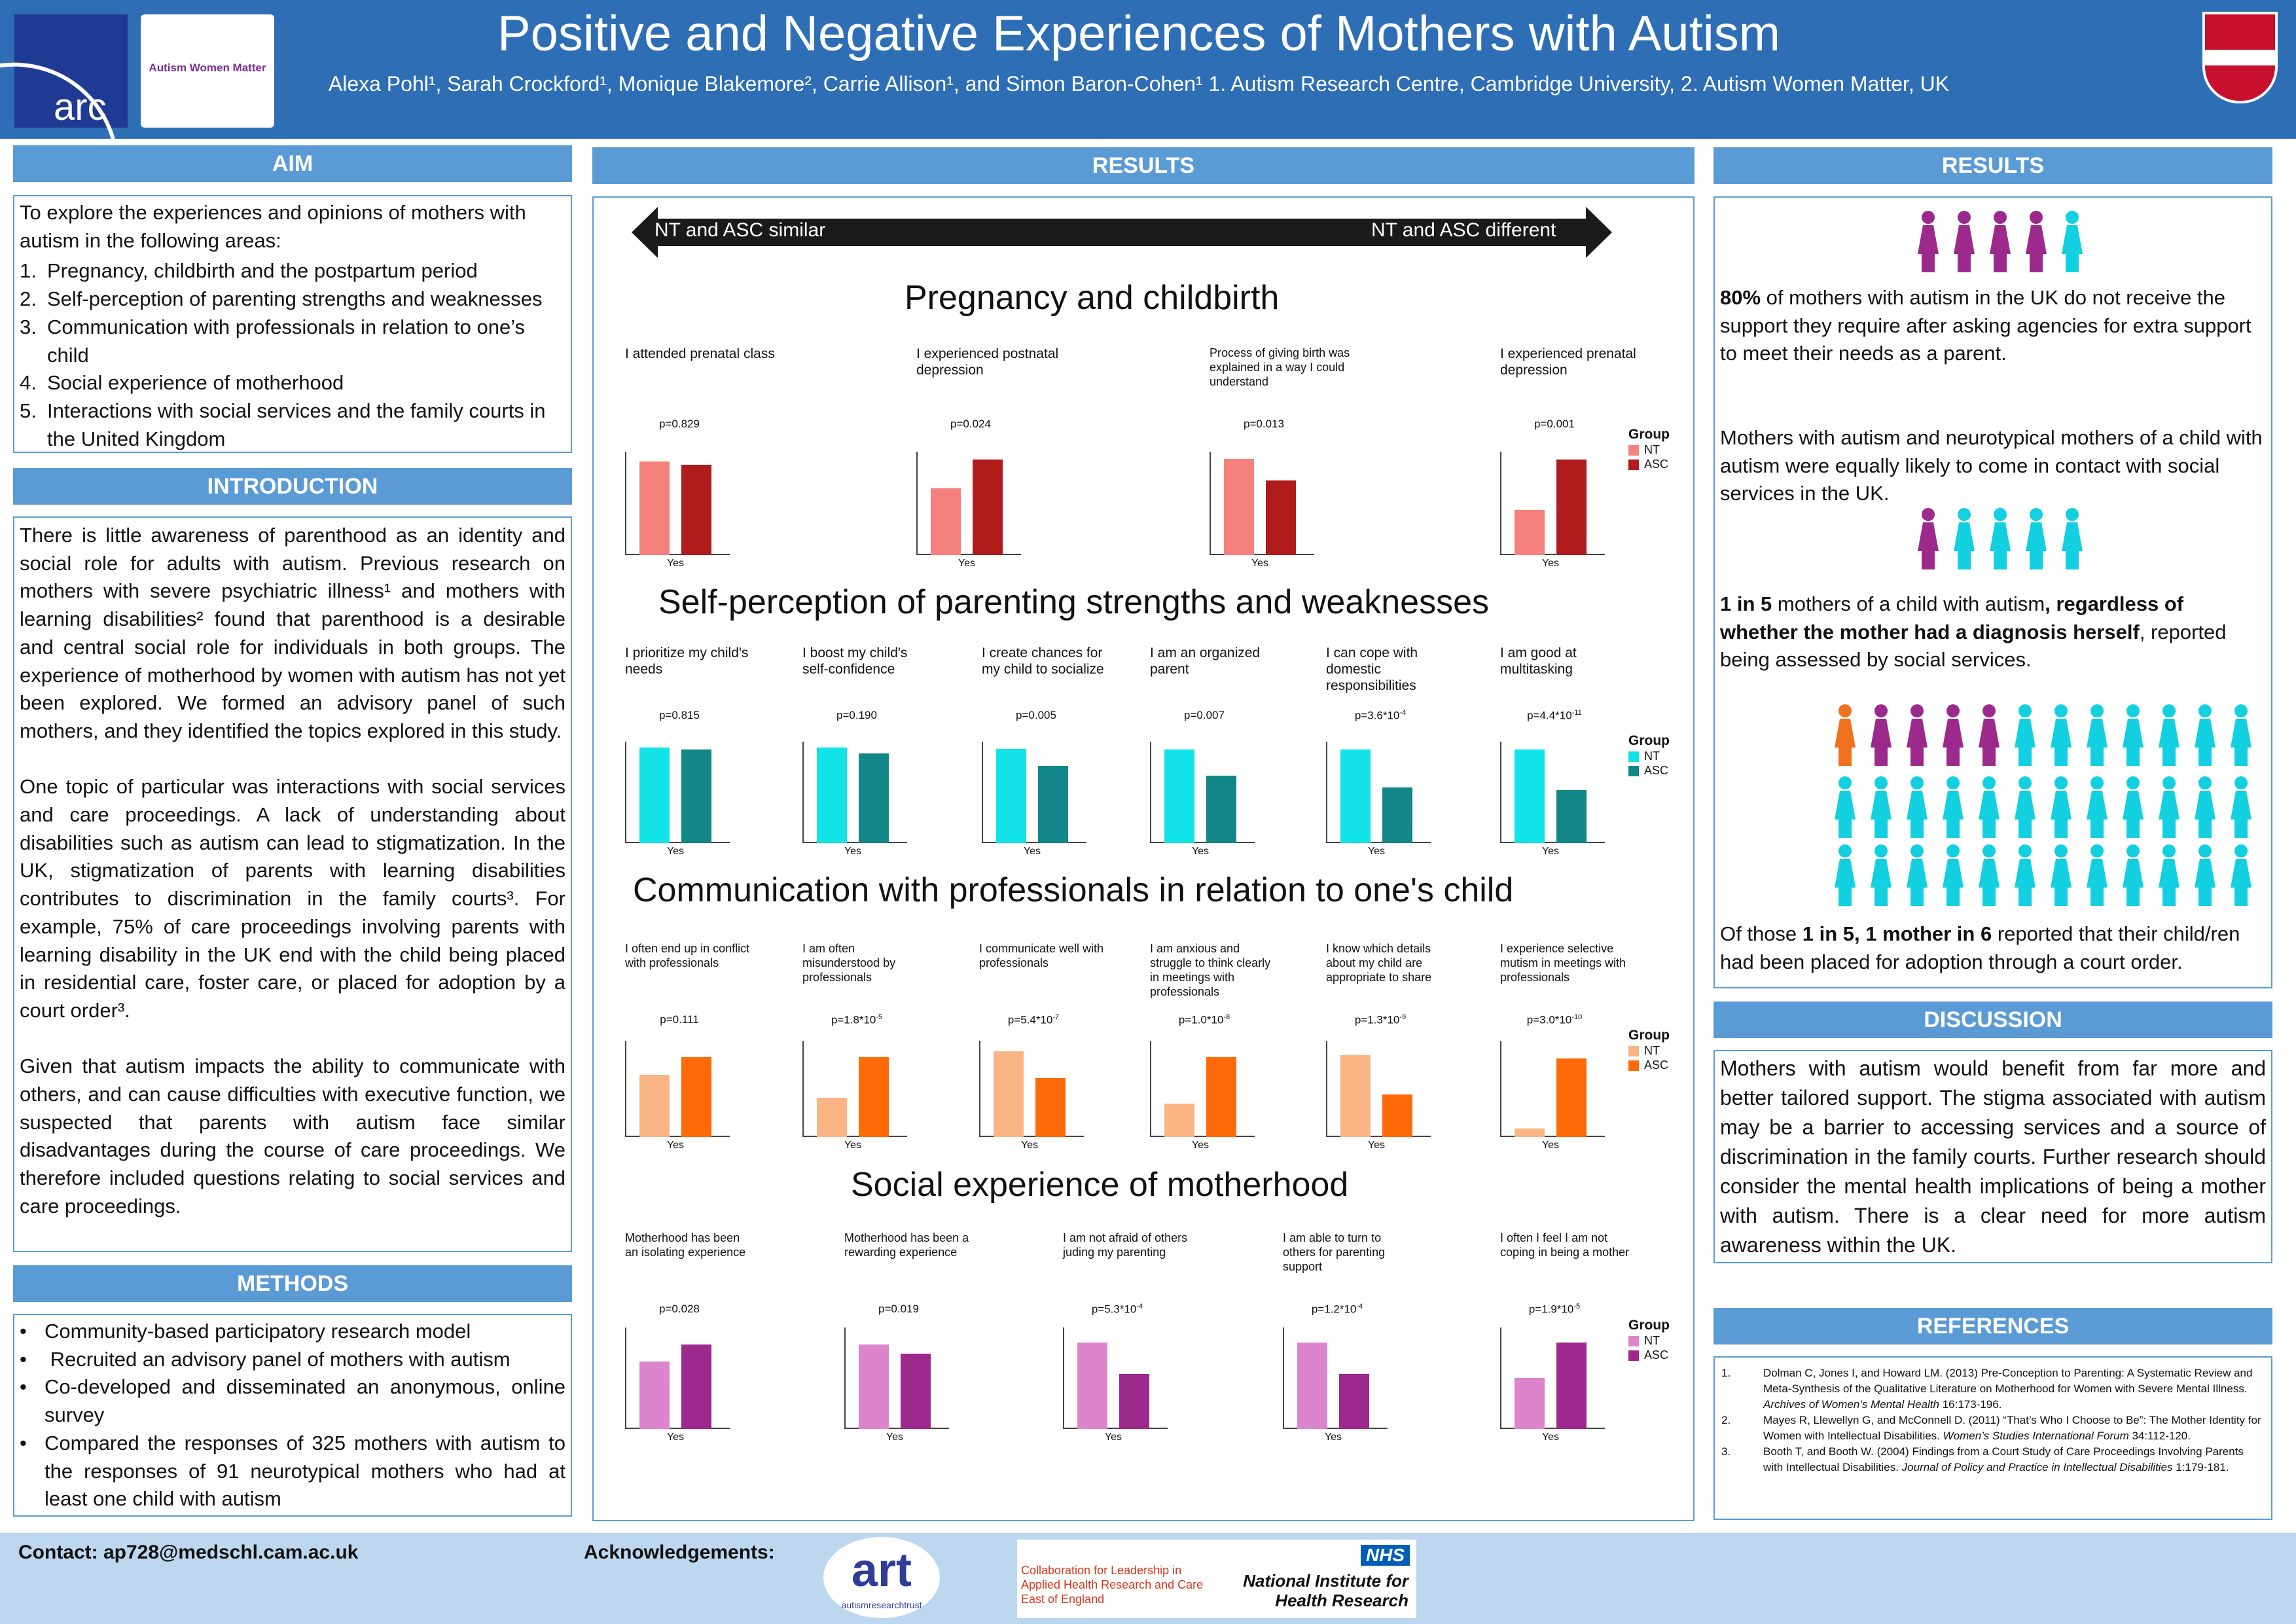 Image resolution: width=2296 pixels, height=1624 pixels. Describe the element at coordinates (1652, 756) in the screenshot. I see `legend-label: NT` at that location.